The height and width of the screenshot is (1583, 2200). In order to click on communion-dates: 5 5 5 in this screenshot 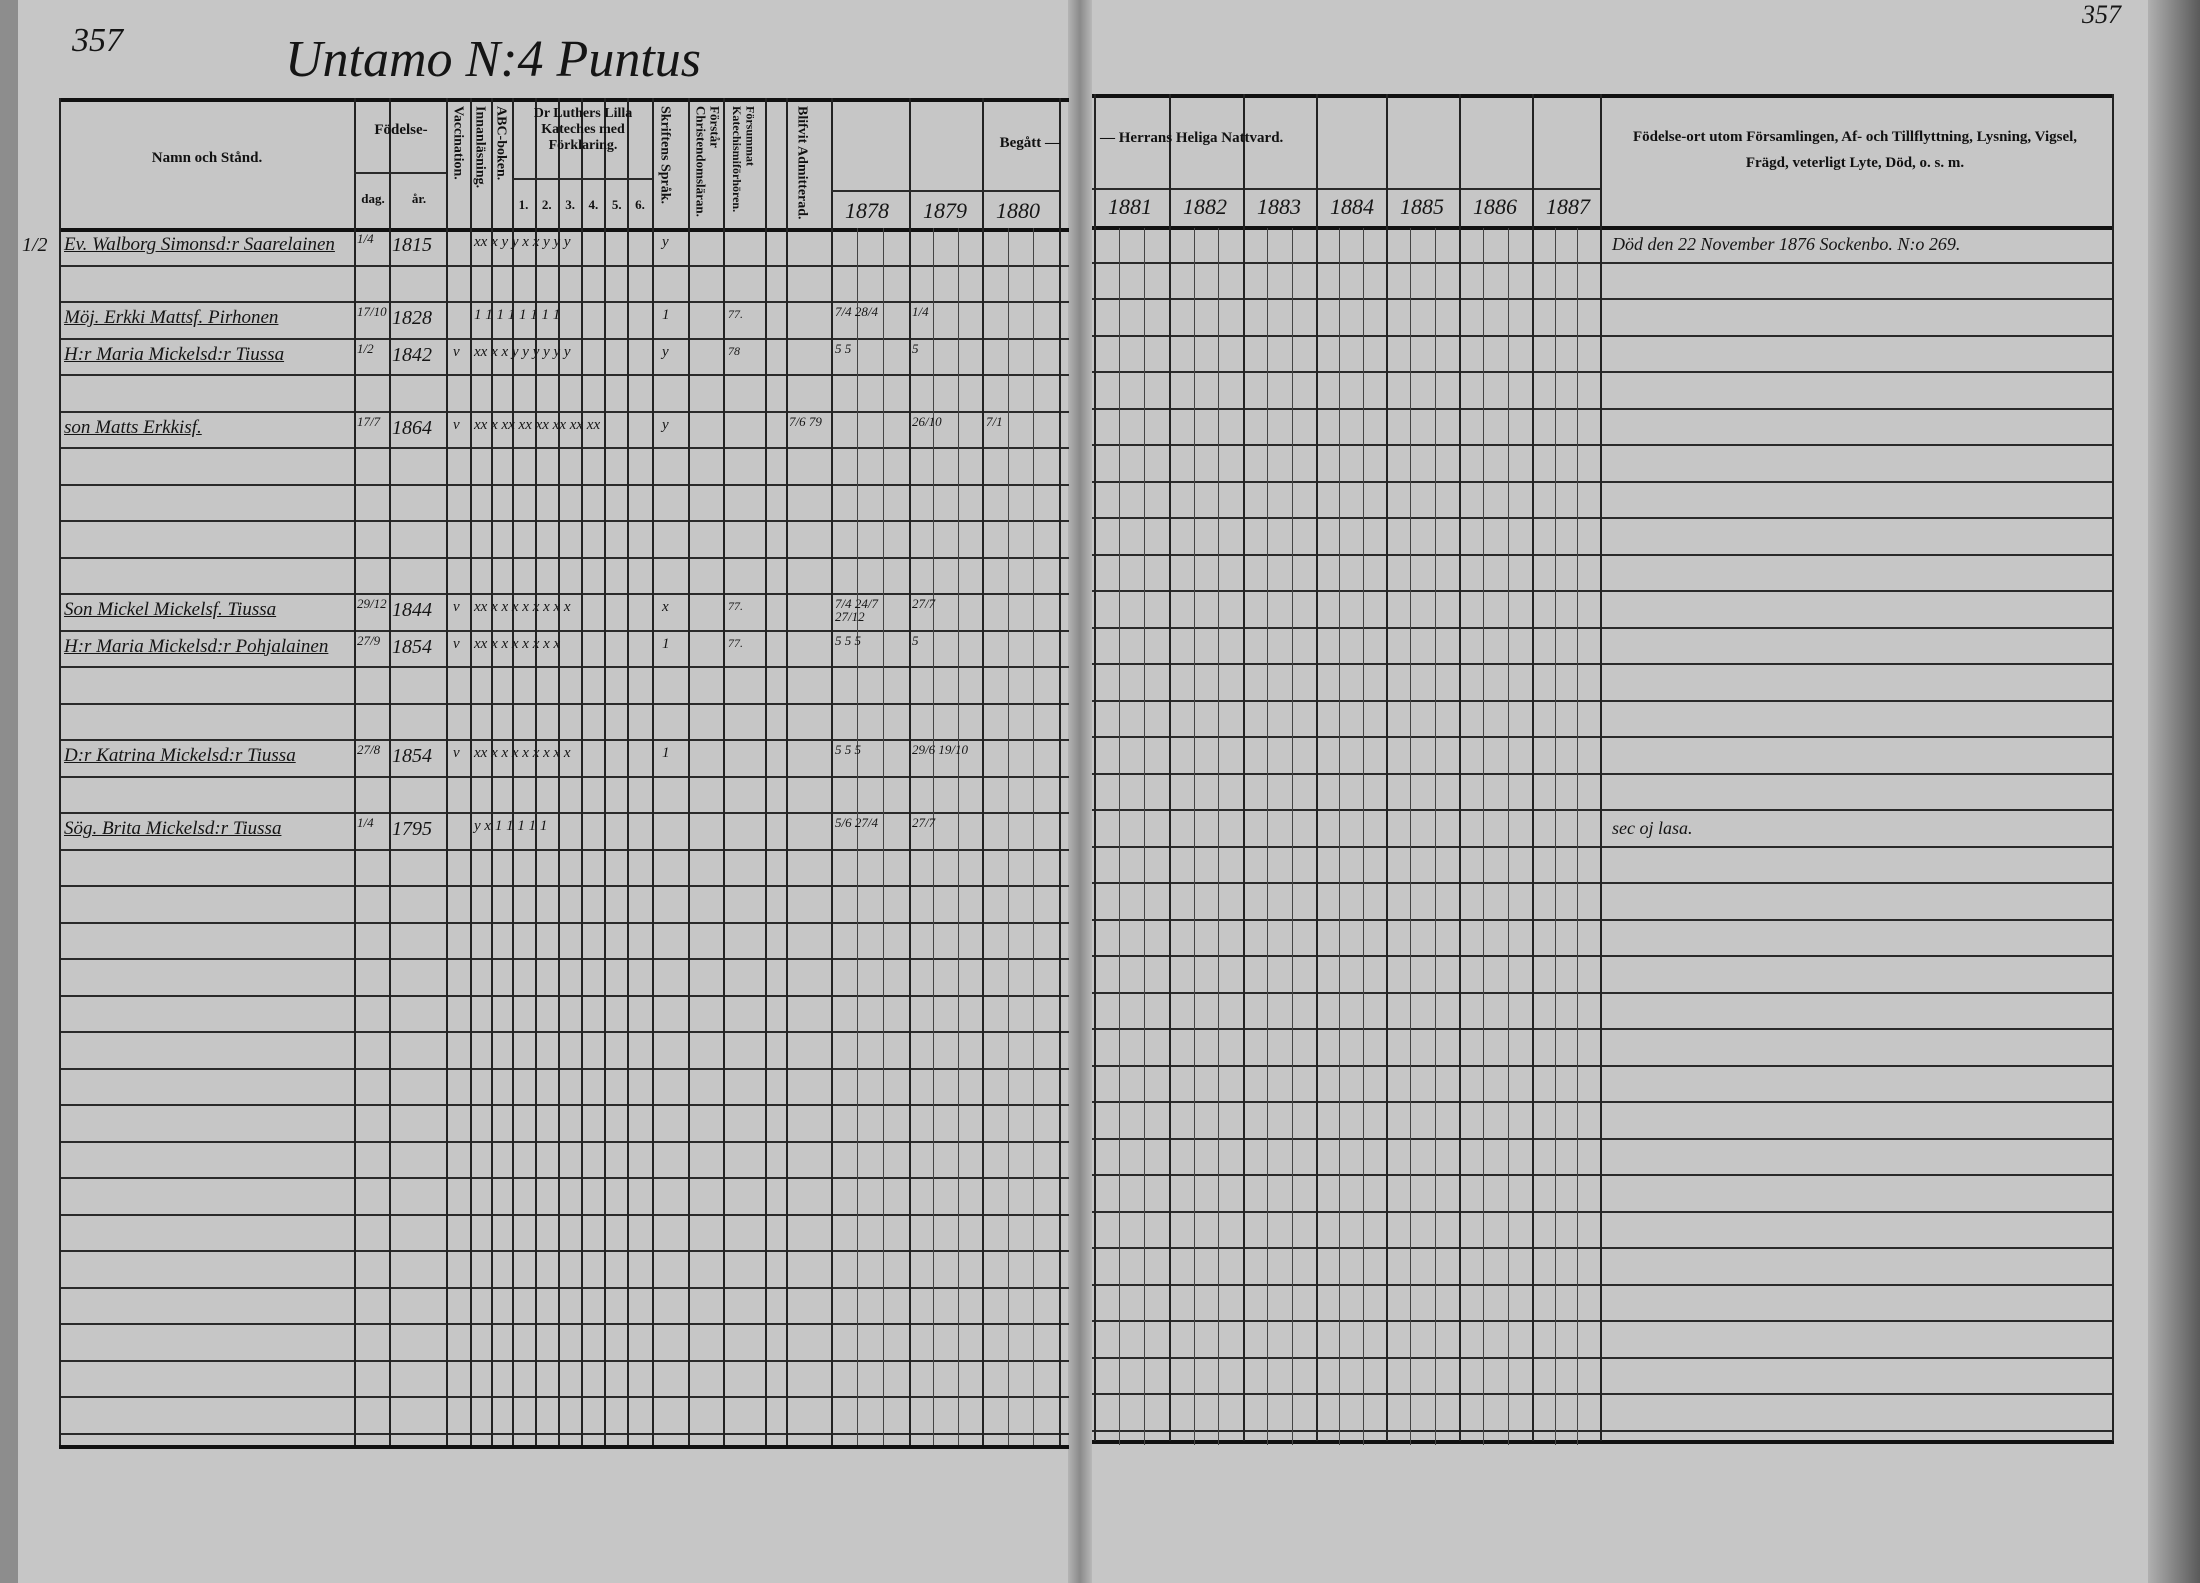, I will do `click(848, 749)`.